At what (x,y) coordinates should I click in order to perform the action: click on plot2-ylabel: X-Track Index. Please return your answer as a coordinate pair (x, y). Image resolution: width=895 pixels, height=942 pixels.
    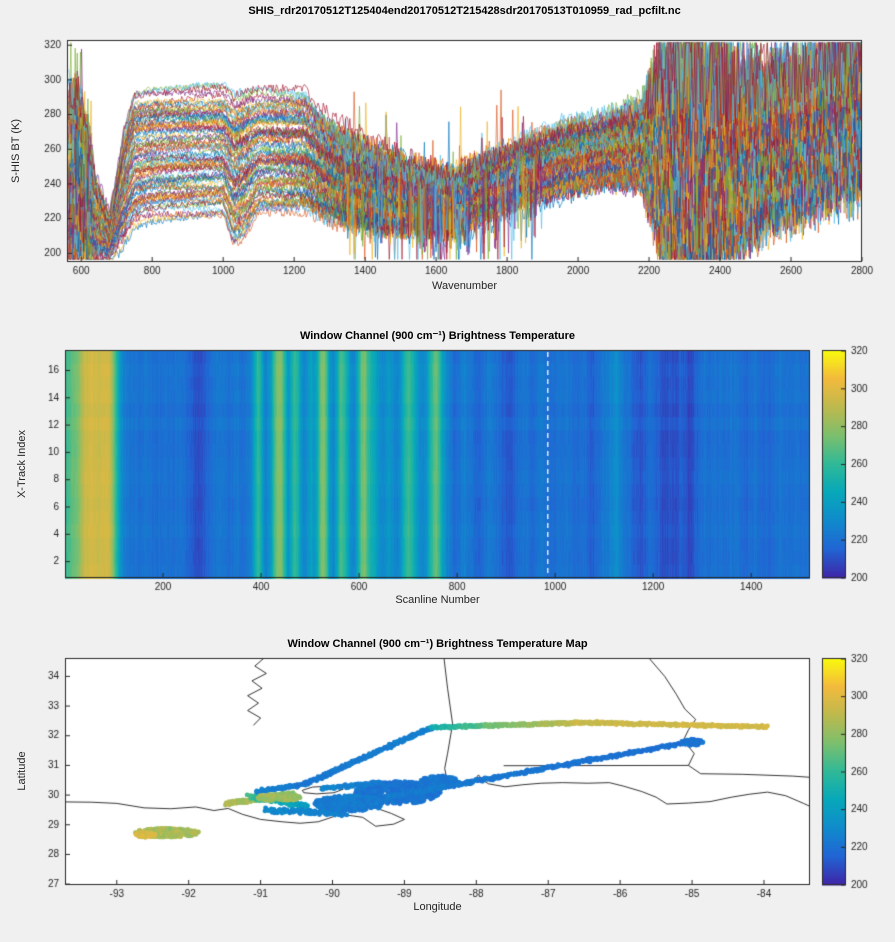
    Looking at the image, I should click on (22, 464).